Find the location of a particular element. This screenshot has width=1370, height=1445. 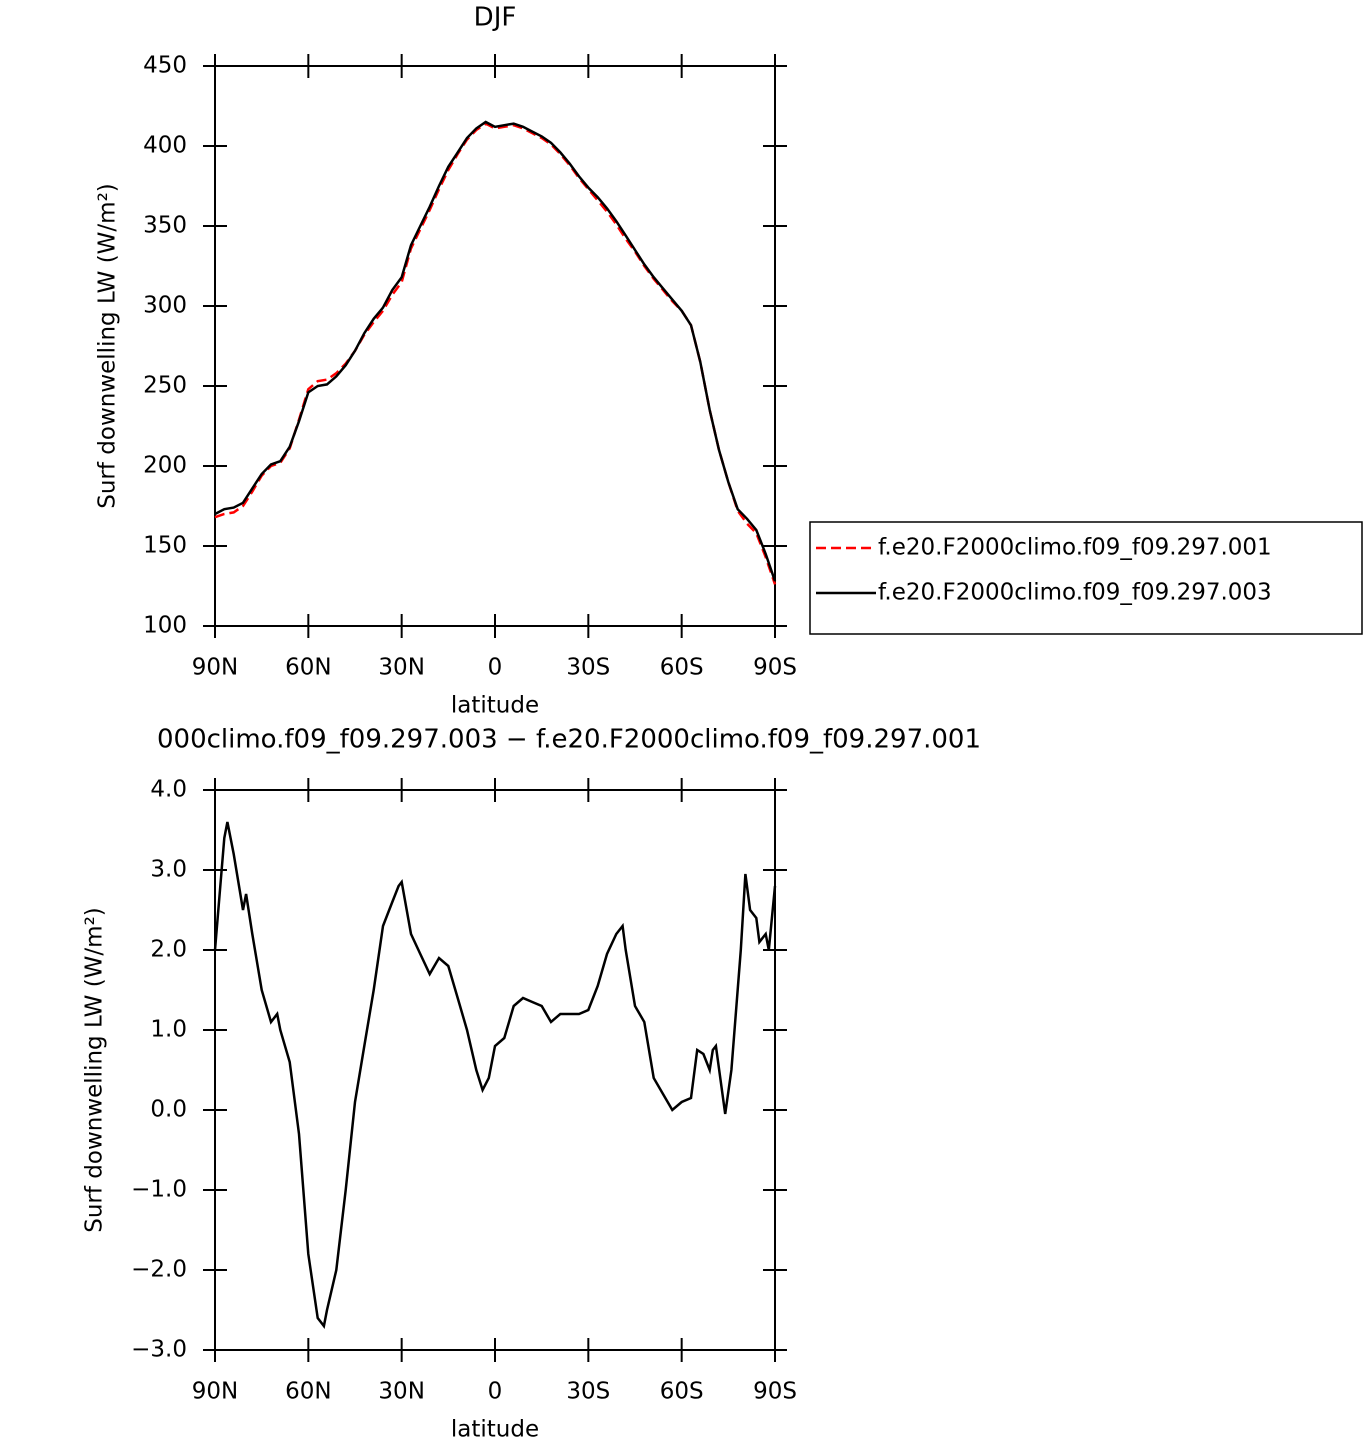

legend-label: f.e20.F2000climo.f09_f09.297.001 is located at coordinates (1075, 548).